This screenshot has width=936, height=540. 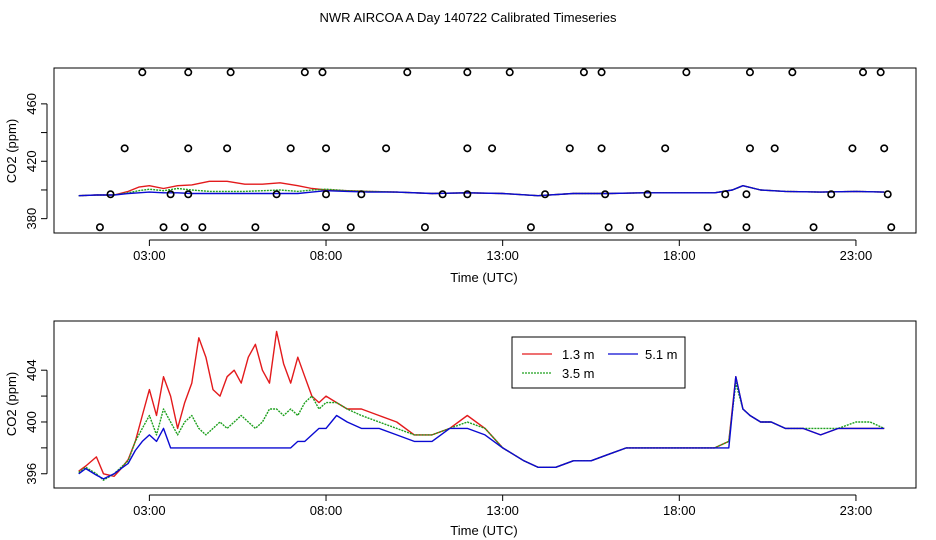 I want to click on bottom-x-axis: 03:00 08:00 13:00 18:00 23:00, so click(x=503, y=506).